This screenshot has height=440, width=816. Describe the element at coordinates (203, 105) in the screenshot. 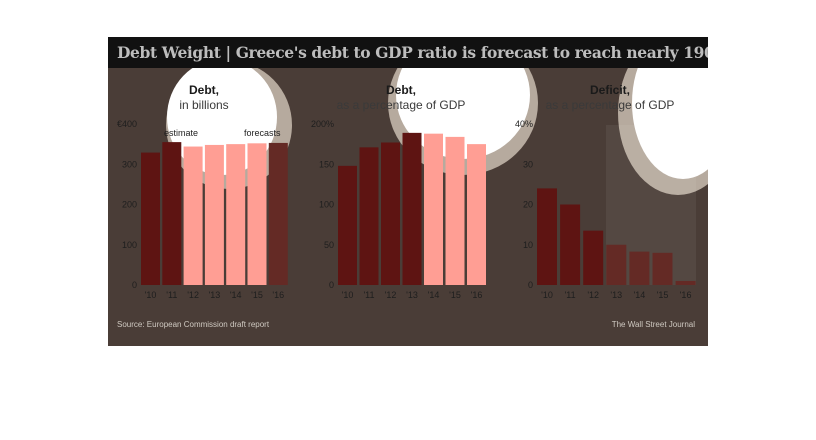

I see `chart-subtitle: in billions` at that location.